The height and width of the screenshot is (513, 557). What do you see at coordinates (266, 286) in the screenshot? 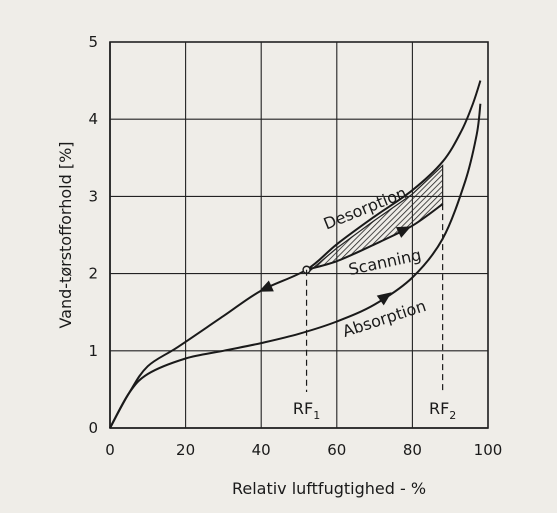
I see `desorption-arrow` at bounding box center [266, 286].